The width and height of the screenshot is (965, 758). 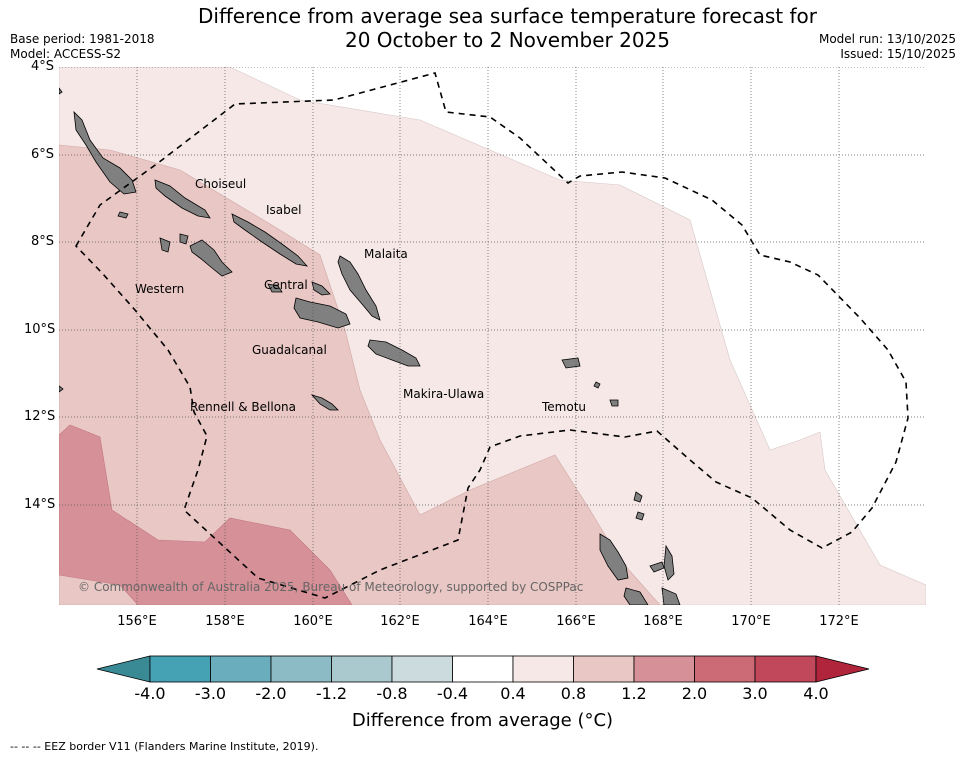 I want to click on model-name: Model: ACCESS-S2, so click(x=66, y=54).